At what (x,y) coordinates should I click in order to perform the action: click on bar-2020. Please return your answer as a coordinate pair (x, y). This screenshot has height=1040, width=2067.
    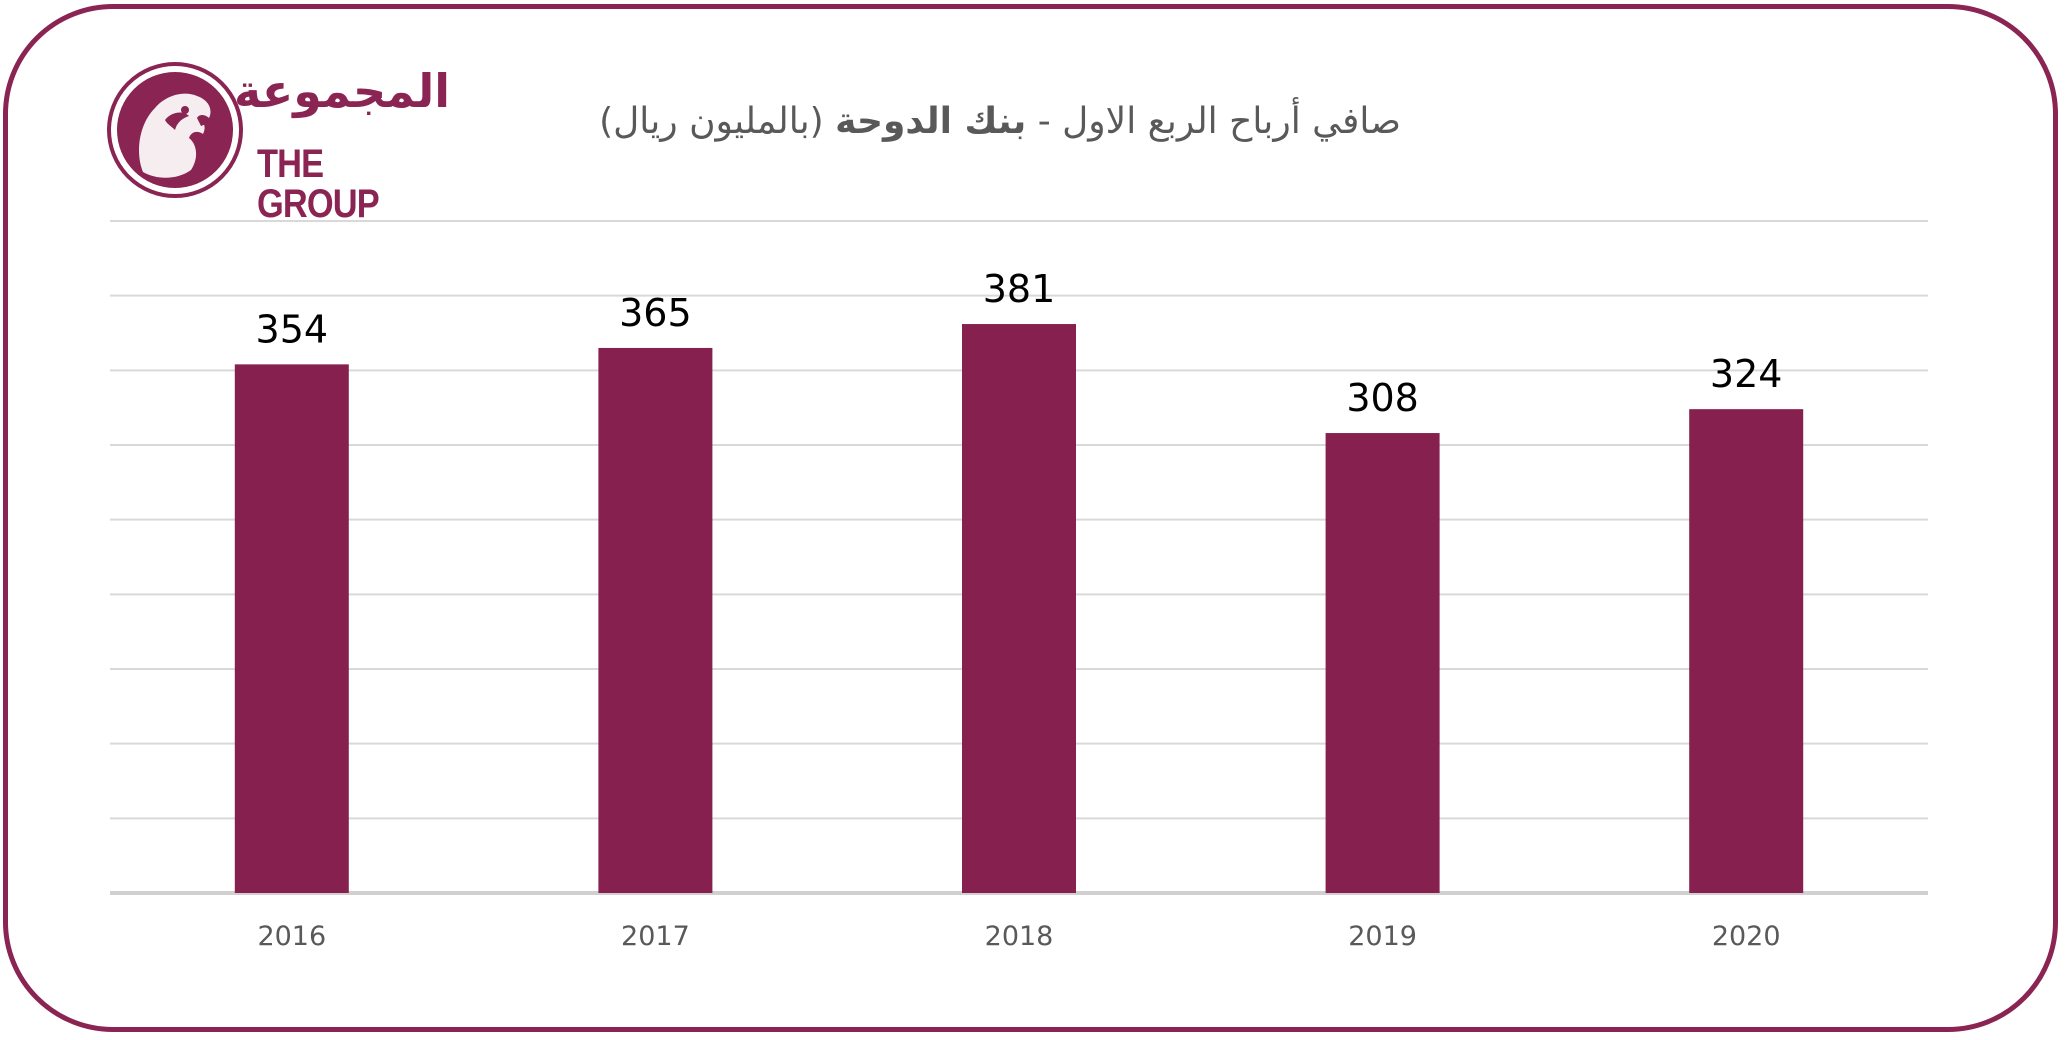
    Looking at the image, I should click on (1746, 651).